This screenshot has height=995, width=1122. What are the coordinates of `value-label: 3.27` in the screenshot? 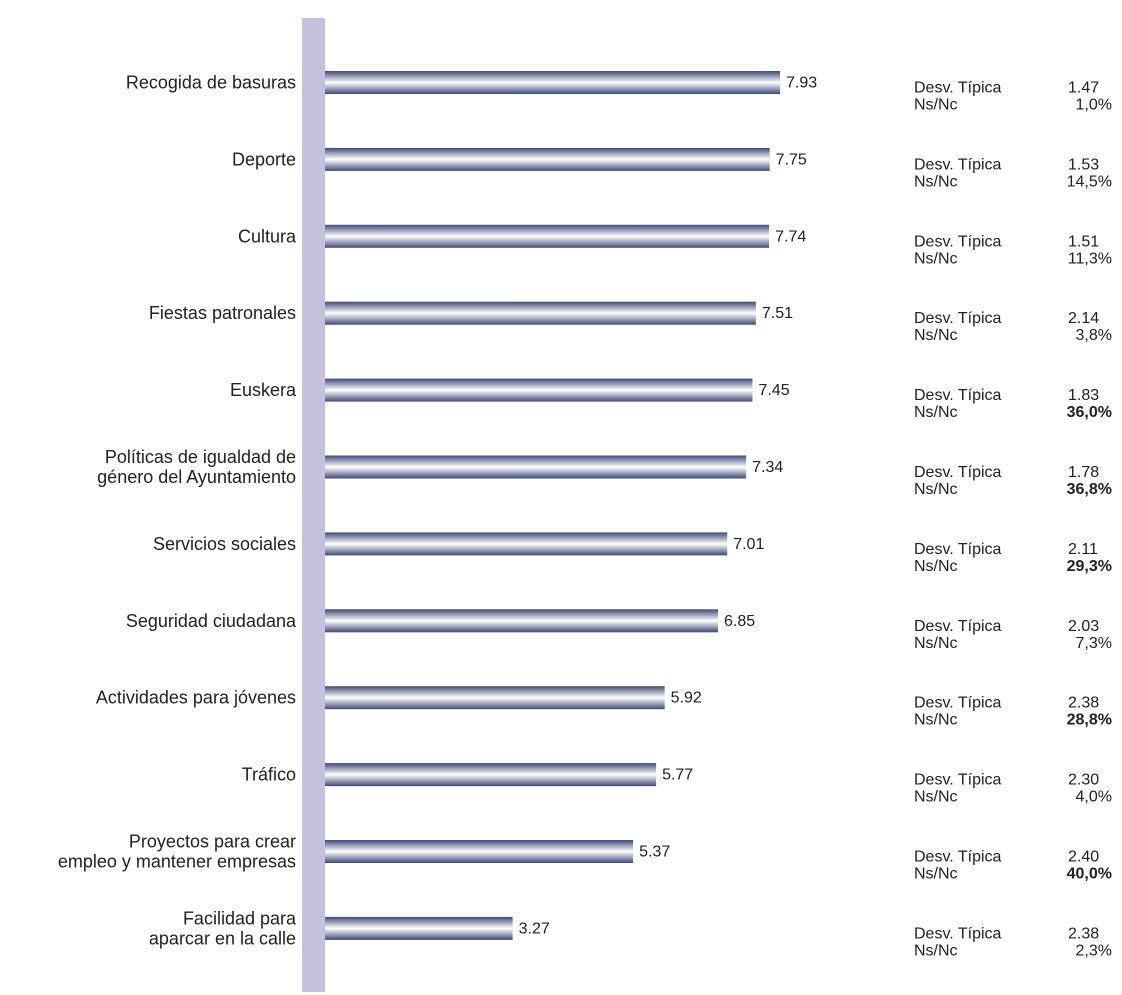 It's located at (534, 928).